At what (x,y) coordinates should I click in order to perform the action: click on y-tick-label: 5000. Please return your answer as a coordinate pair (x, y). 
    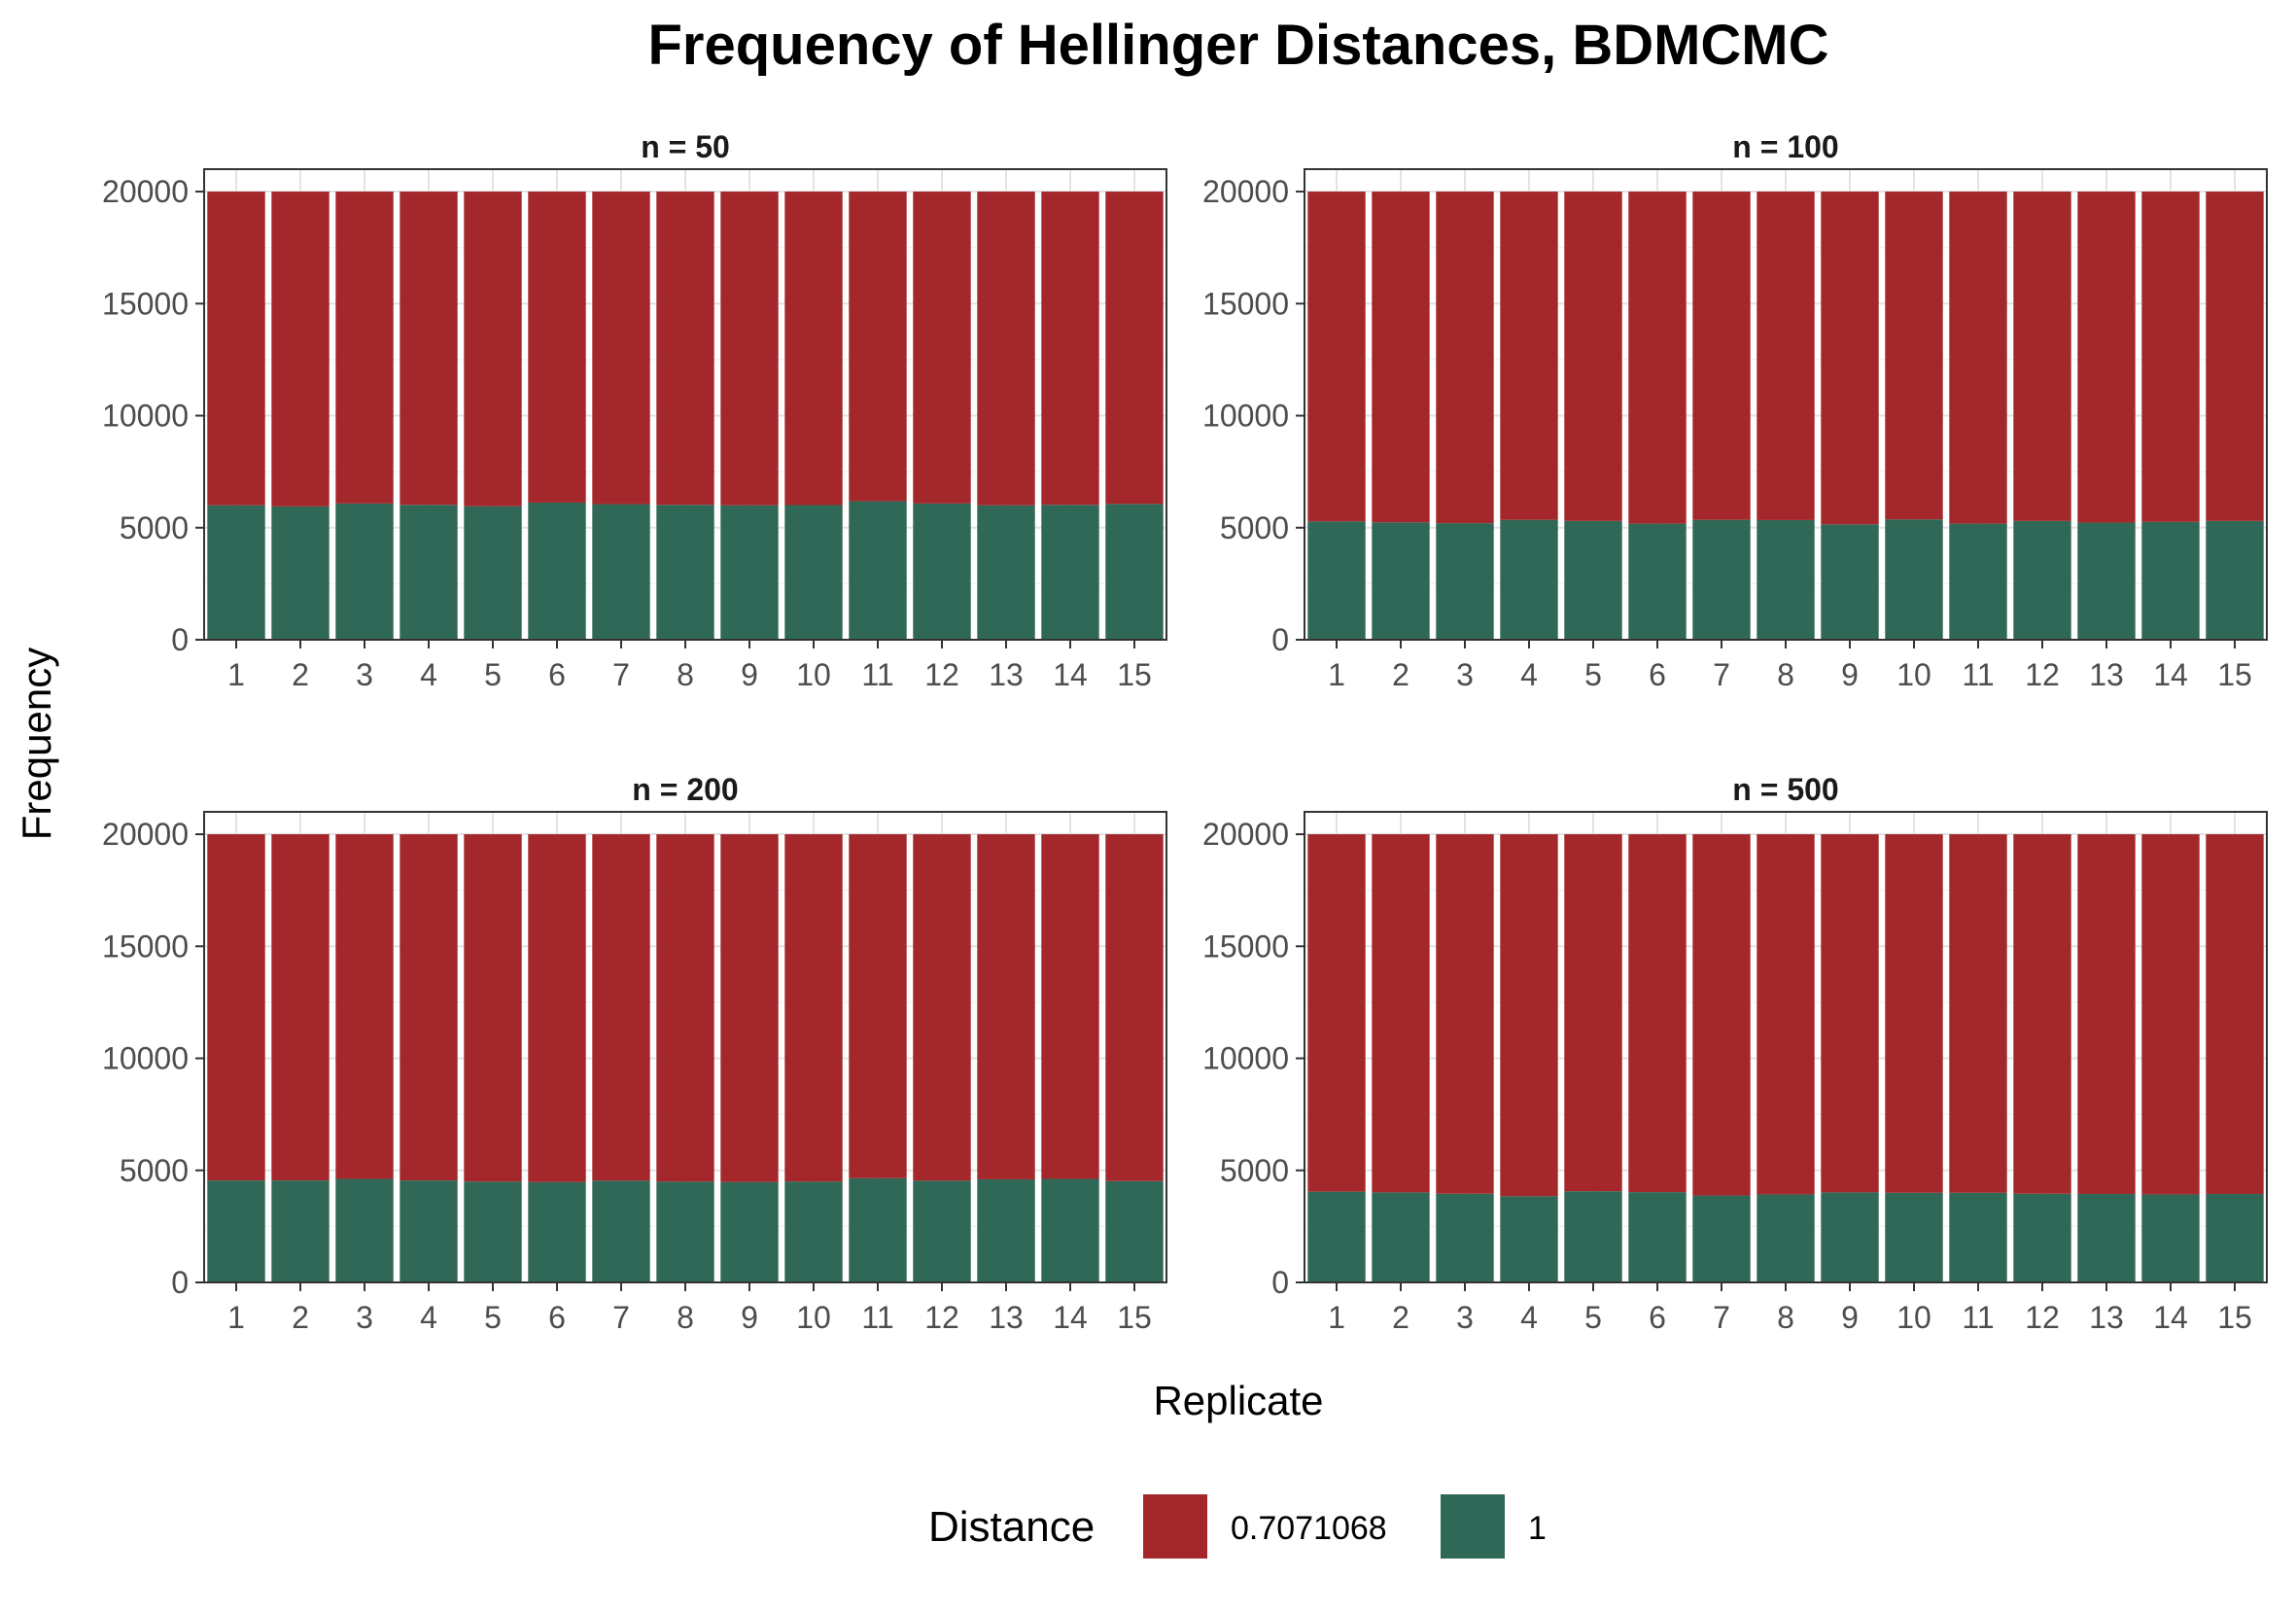
    Looking at the image, I should click on (1254, 527).